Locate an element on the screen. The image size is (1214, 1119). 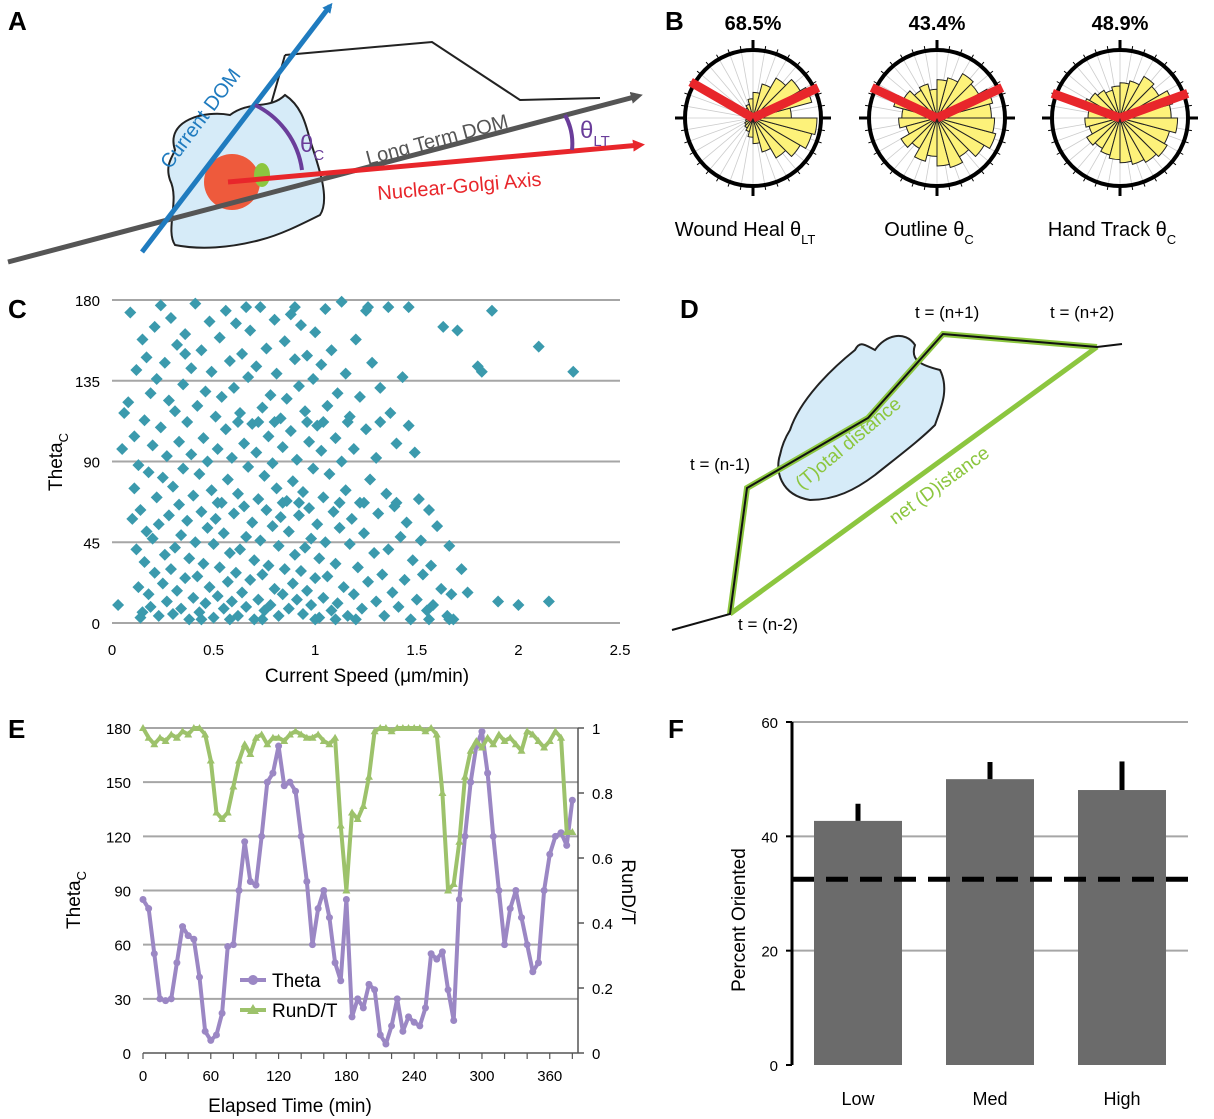
rose-caption-main: Hand Track θ is located at coordinates (1107, 230).